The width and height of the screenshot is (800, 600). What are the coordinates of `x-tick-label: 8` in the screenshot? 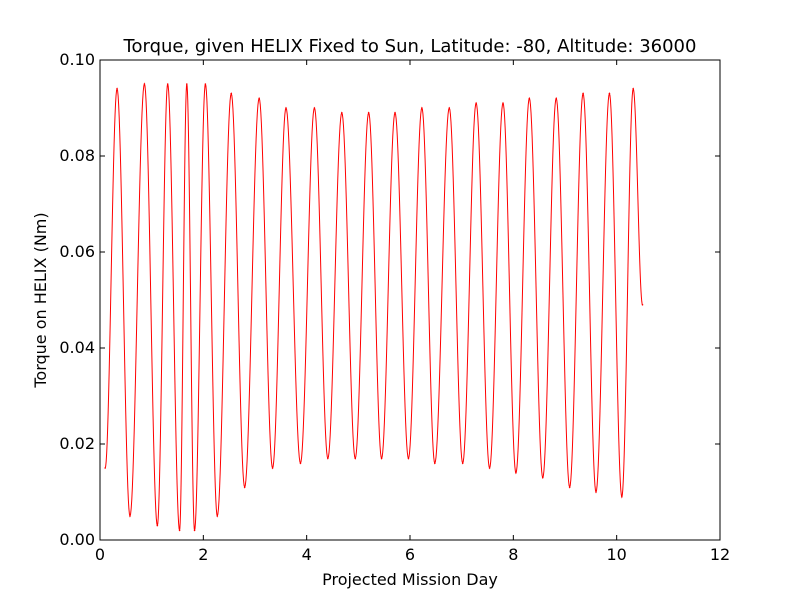 It's located at (513, 554).